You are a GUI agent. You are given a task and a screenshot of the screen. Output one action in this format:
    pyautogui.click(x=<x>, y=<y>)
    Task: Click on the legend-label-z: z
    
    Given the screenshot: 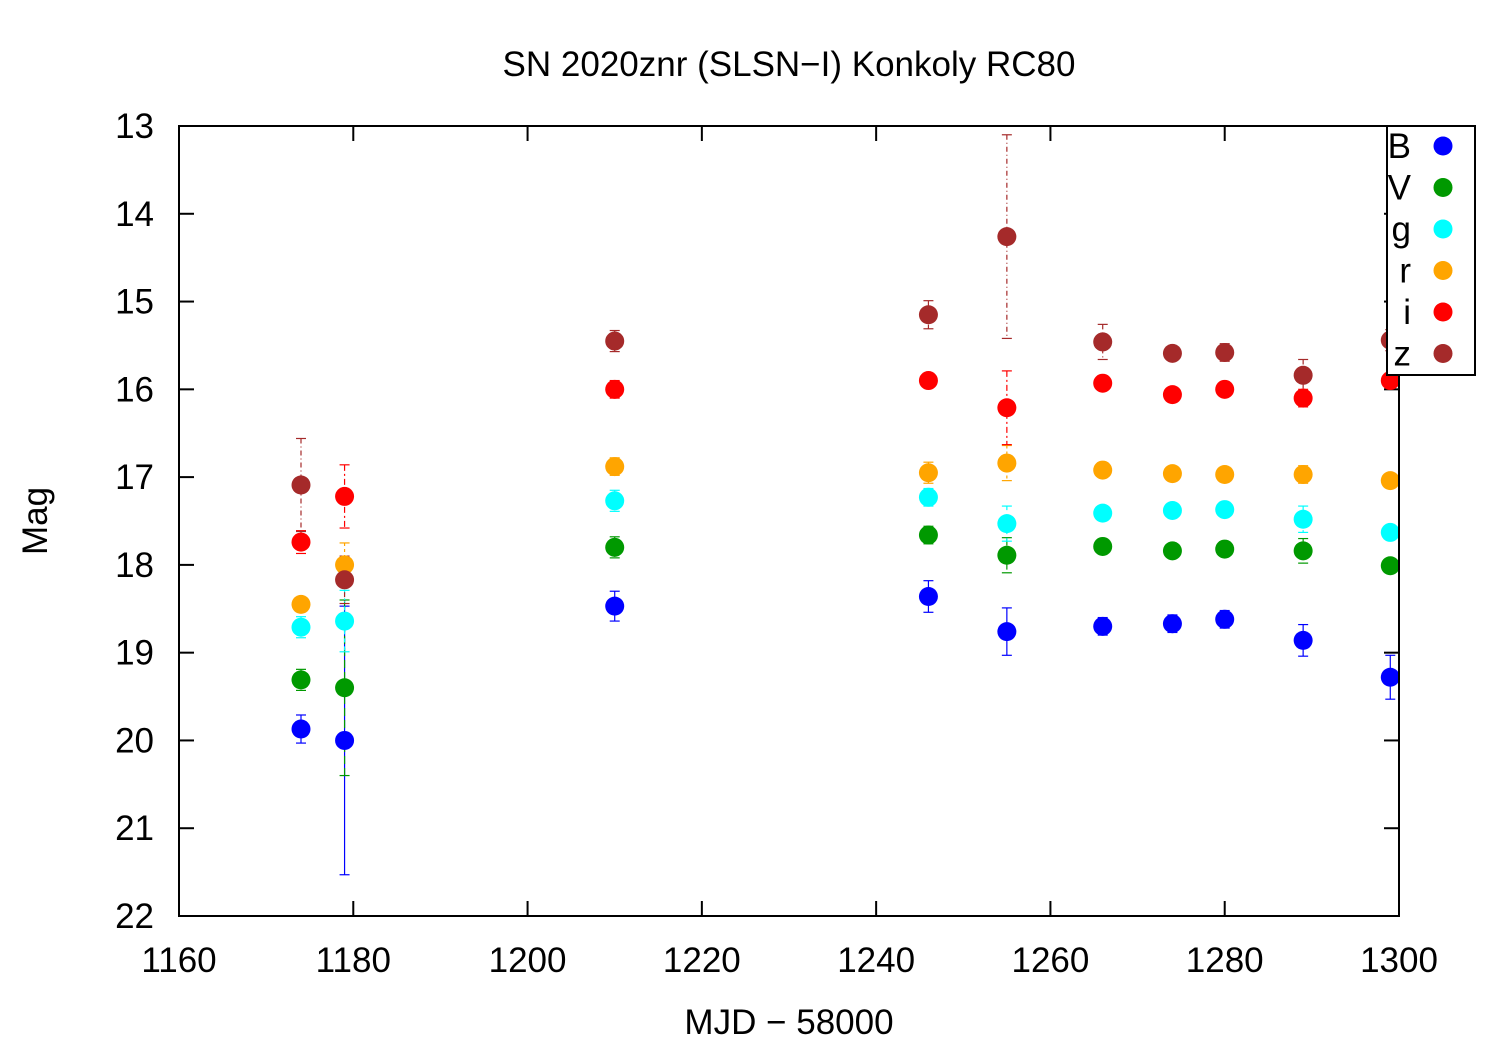 What is the action you would take?
    pyautogui.click(x=1403, y=354)
    